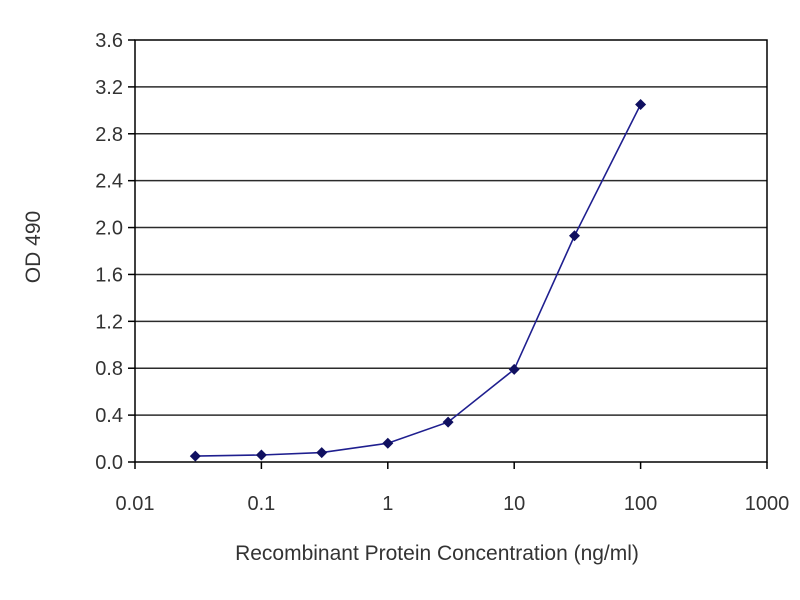 Image resolution: width=800 pixels, height=600 pixels. Describe the element at coordinates (109, 322) in the screenshot. I see `y-tick-label: 1.2` at that location.